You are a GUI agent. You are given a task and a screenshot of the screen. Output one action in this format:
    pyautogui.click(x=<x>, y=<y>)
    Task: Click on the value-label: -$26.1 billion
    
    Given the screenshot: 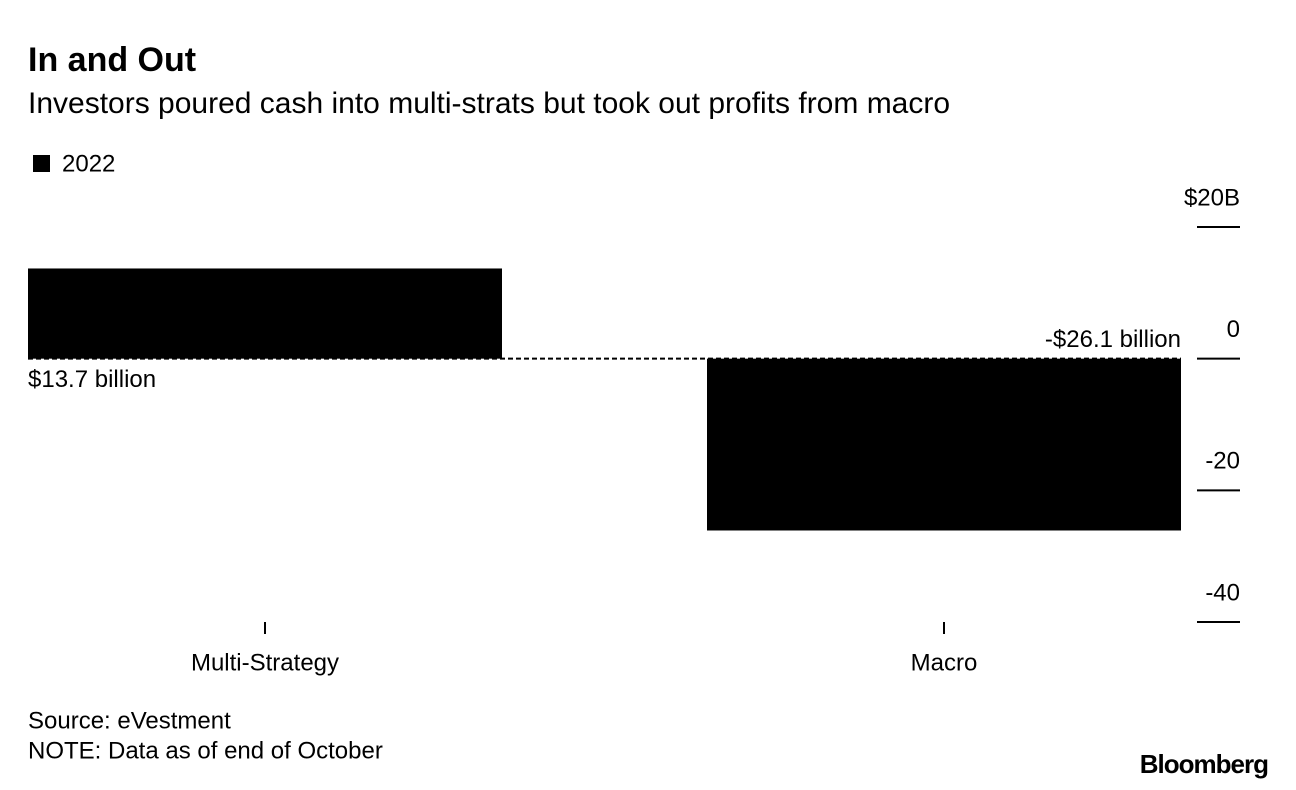 What is the action you would take?
    pyautogui.click(x=1113, y=339)
    